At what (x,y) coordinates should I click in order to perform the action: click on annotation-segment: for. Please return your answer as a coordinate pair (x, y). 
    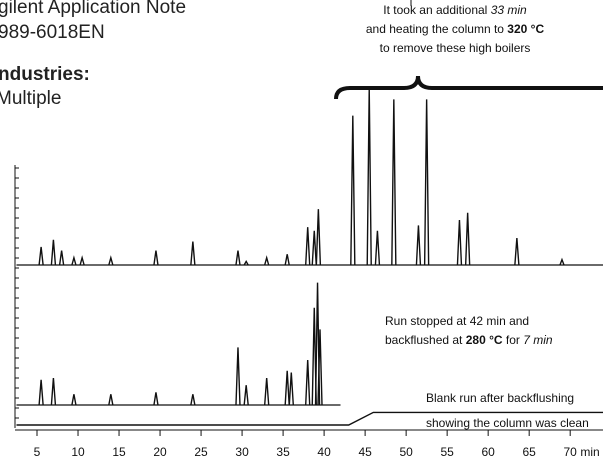
    Looking at the image, I should click on (513, 340).